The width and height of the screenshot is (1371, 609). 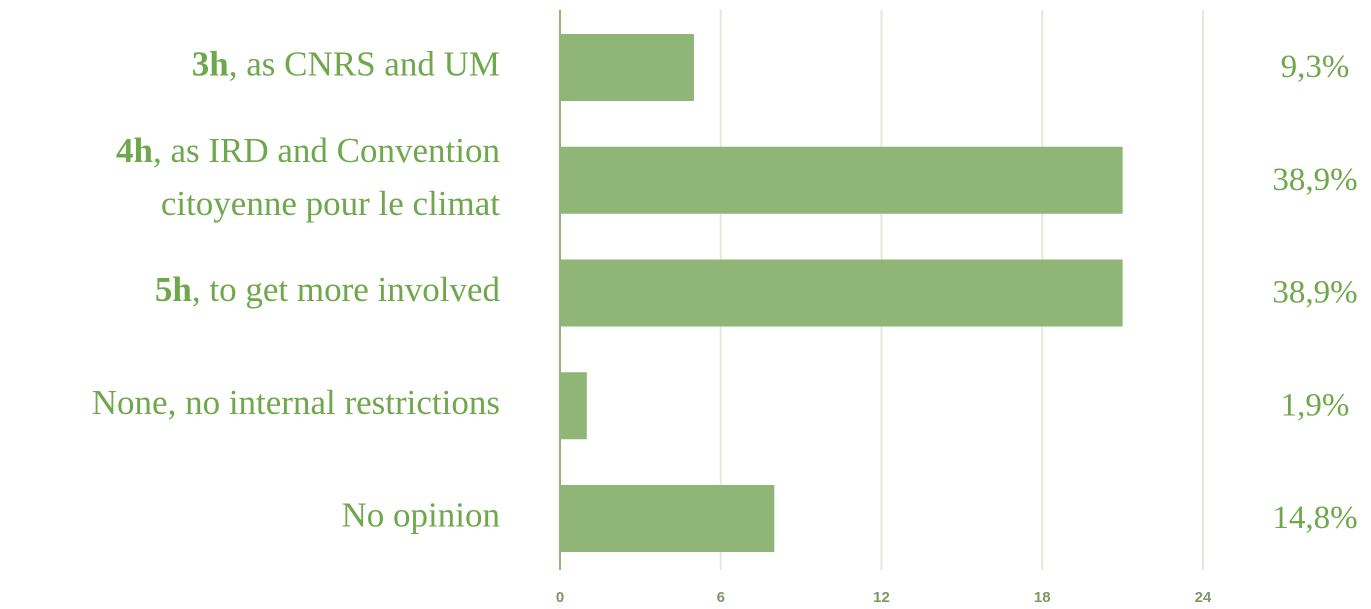 I want to click on category-label: citoyenne pour le climat, so click(x=330, y=203).